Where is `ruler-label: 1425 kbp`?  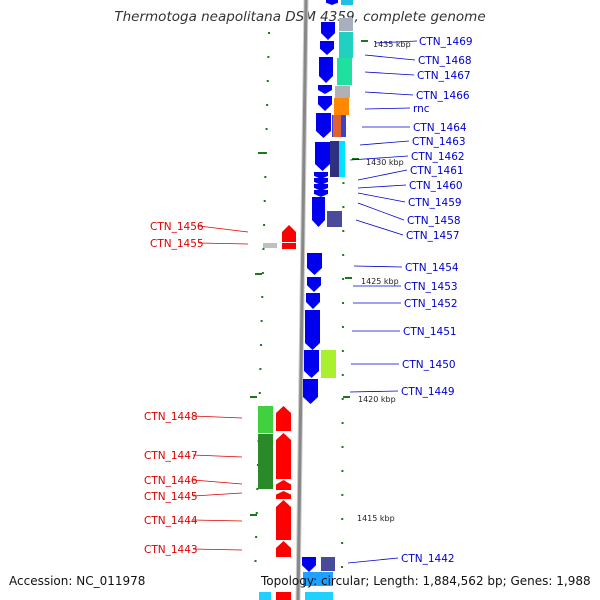 ruler-label: 1425 kbp is located at coordinates (380, 281).